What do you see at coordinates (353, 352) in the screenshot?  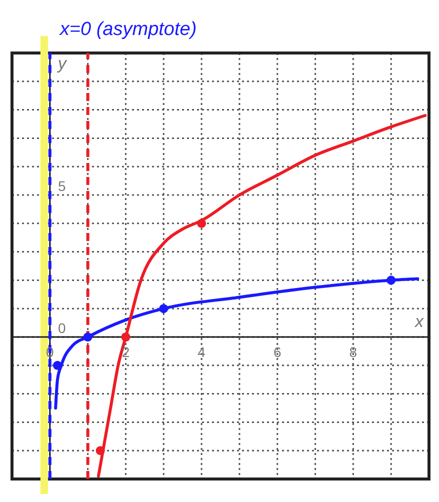 I see `x-tick-label: 8` at bounding box center [353, 352].